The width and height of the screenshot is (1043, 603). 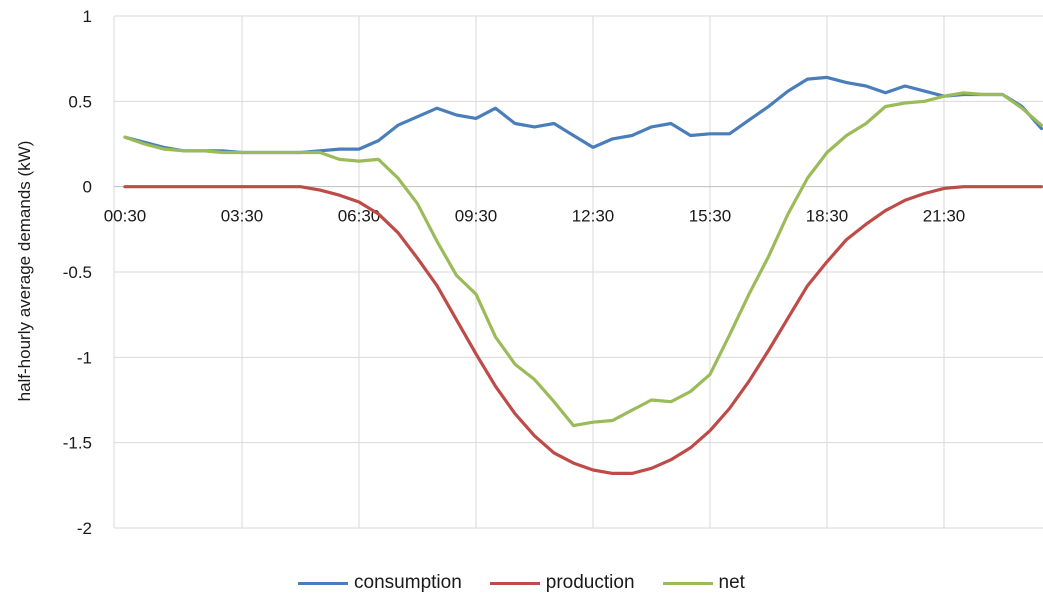 What do you see at coordinates (827, 216) in the screenshot?
I see `x-tick-label: 18:30` at bounding box center [827, 216].